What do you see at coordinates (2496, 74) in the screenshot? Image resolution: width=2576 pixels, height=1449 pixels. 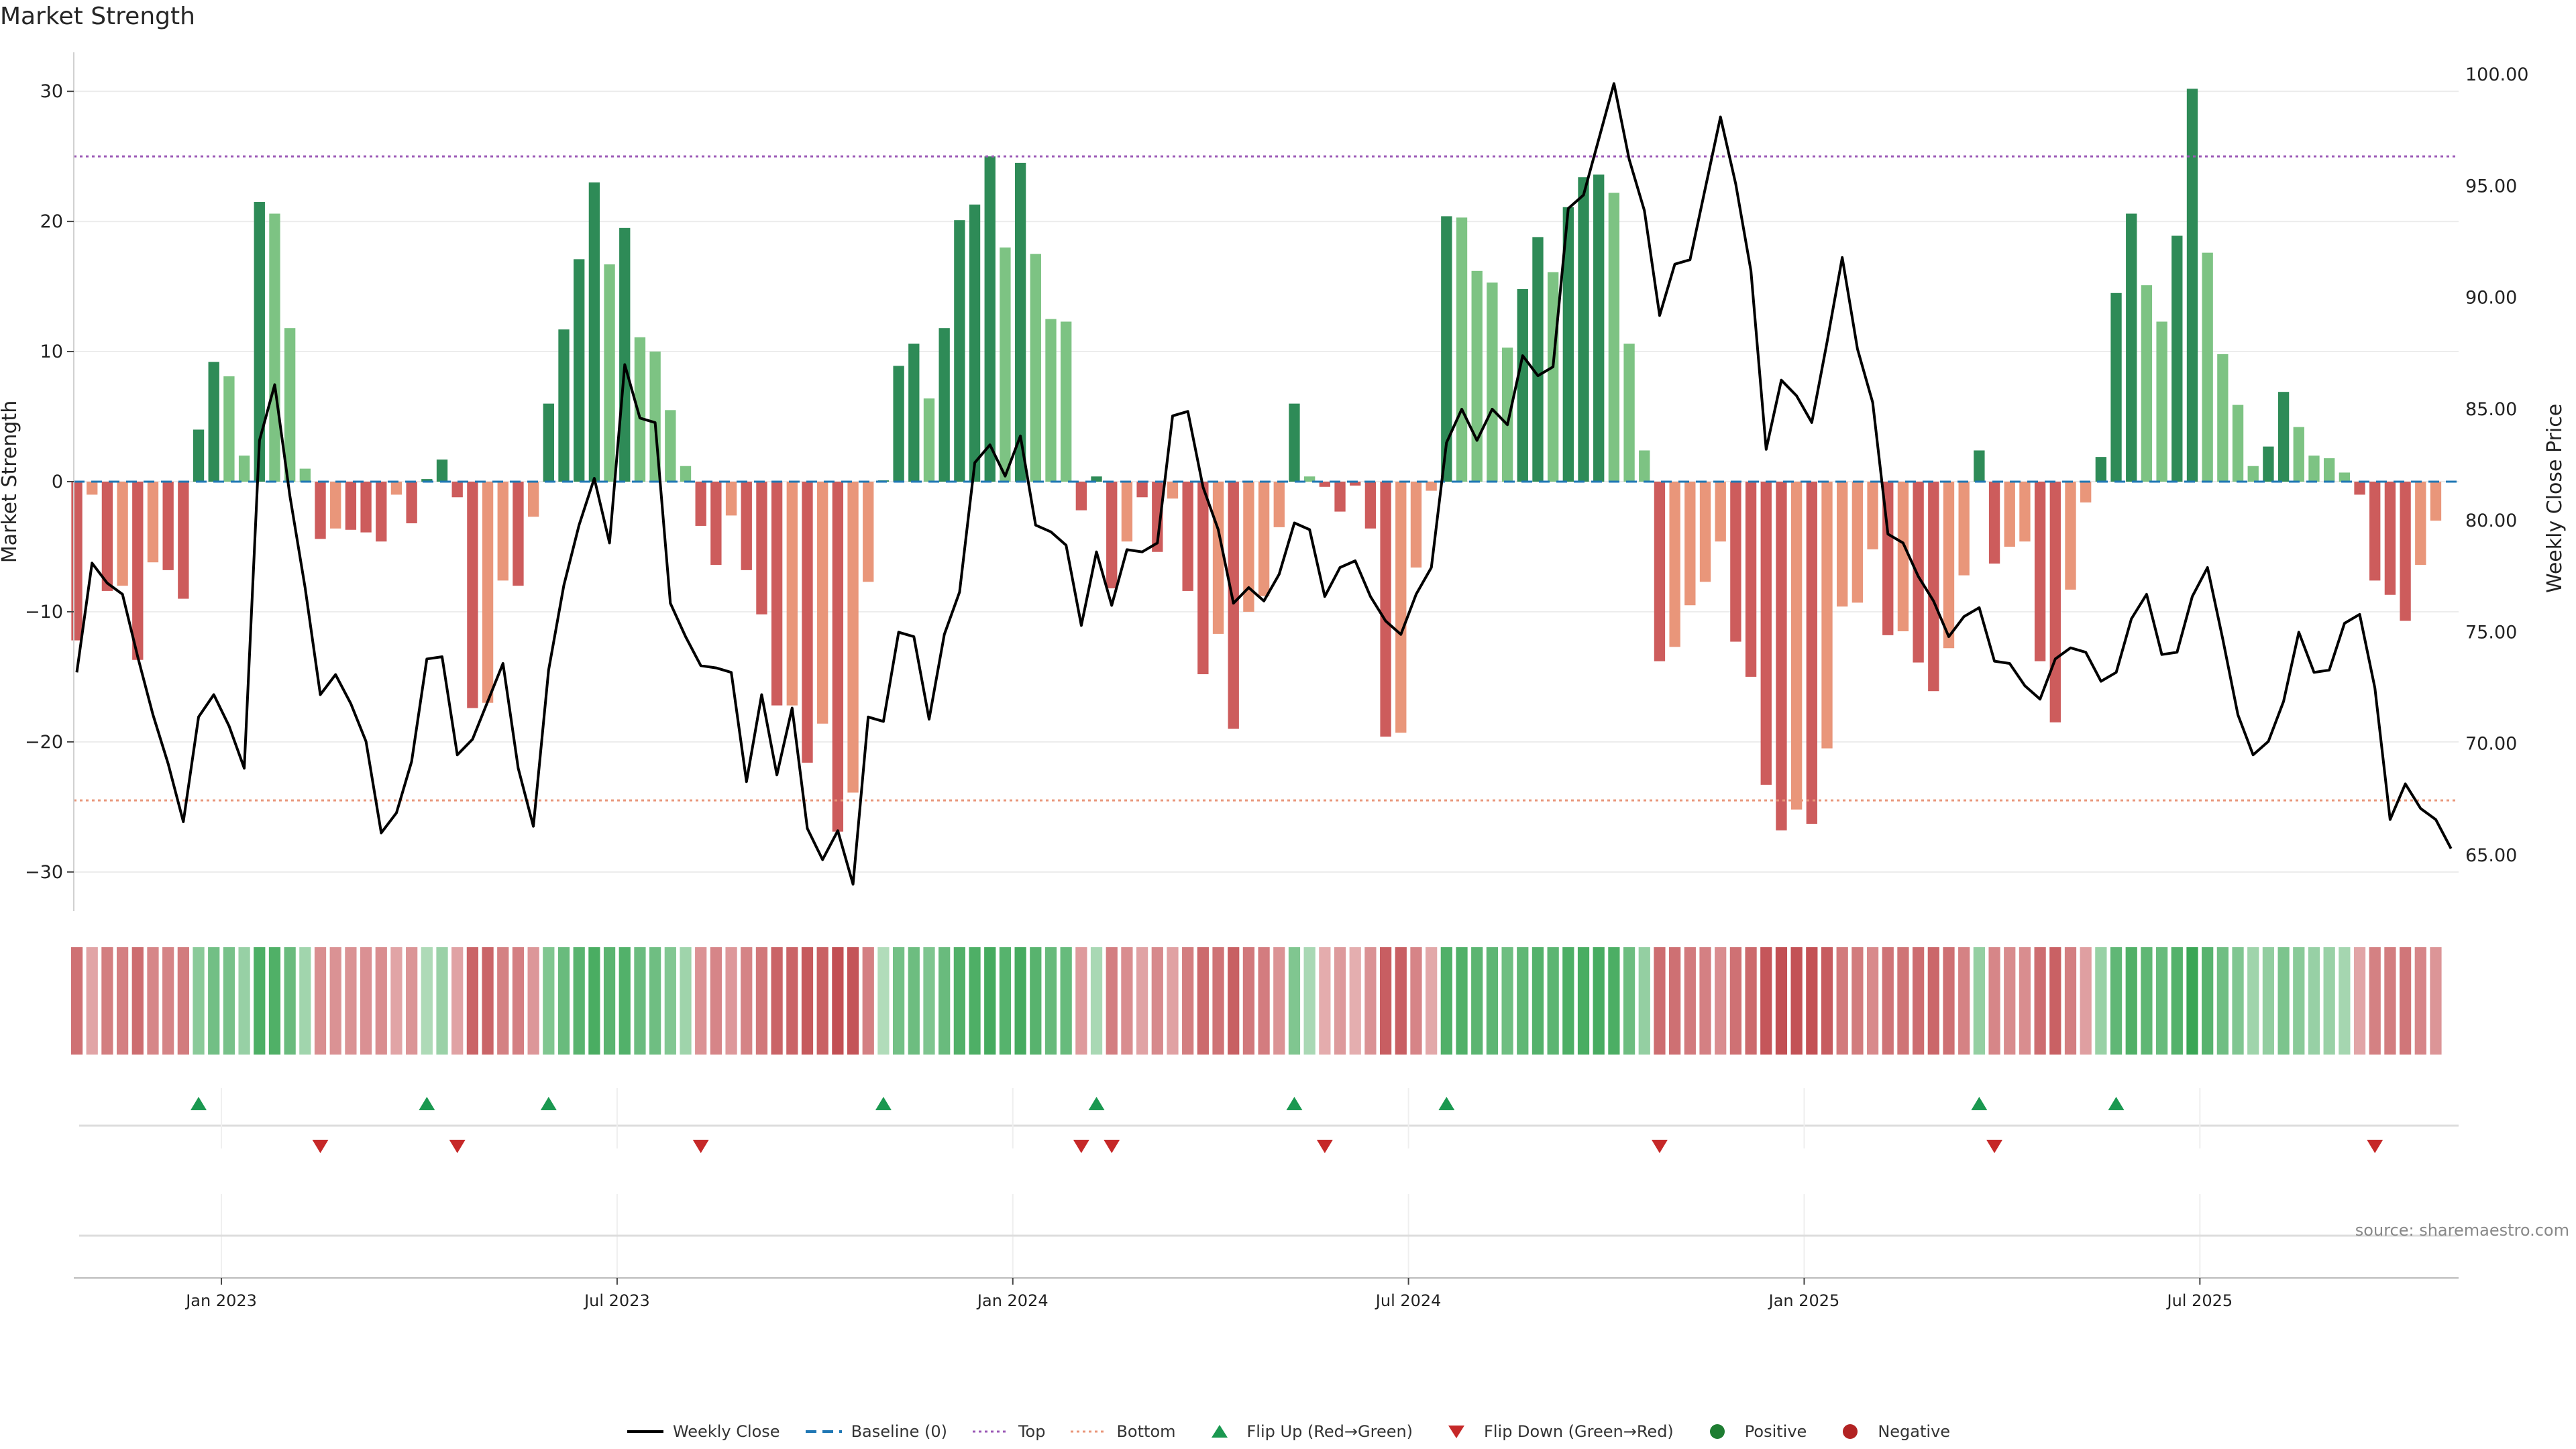 I see `y2-tick-label: 100.00` at bounding box center [2496, 74].